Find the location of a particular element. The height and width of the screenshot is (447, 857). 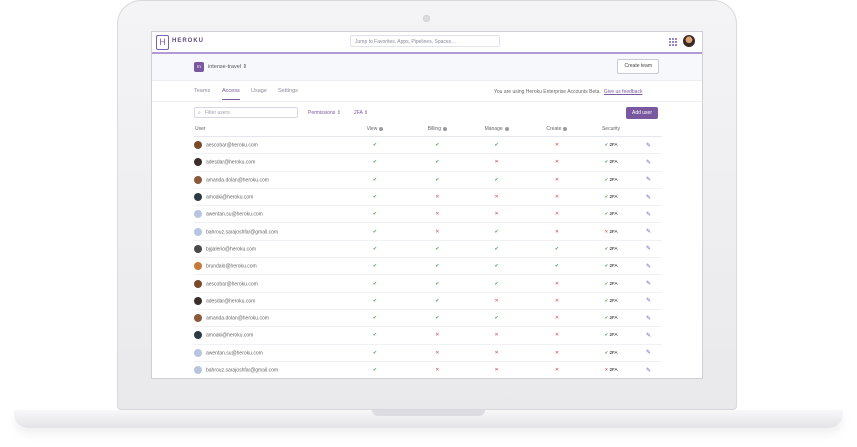

header-manage: Manage is located at coordinates (496, 129).